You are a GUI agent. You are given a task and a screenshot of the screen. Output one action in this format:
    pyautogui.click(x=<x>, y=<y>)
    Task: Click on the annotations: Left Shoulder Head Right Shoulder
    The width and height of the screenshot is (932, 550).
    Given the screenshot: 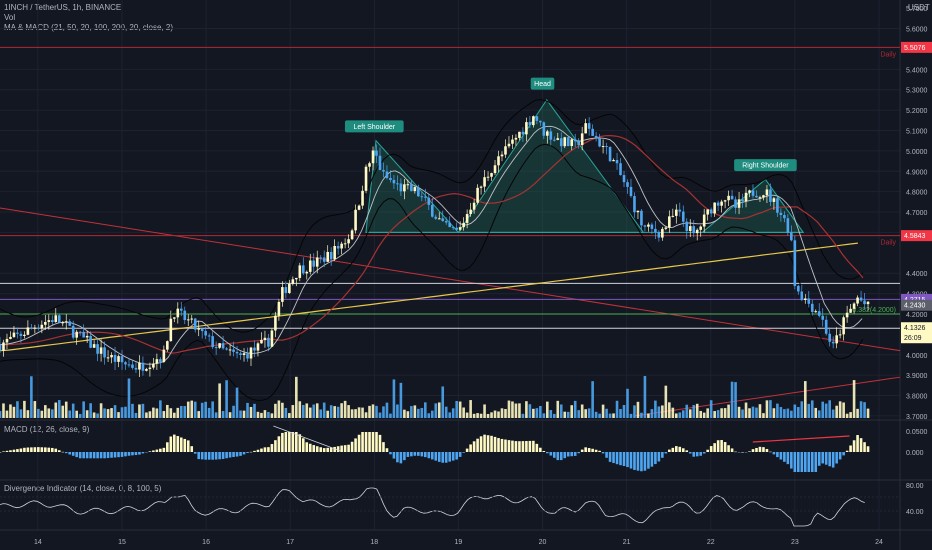 What is the action you would take?
    pyautogui.click(x=570, y=124)
    